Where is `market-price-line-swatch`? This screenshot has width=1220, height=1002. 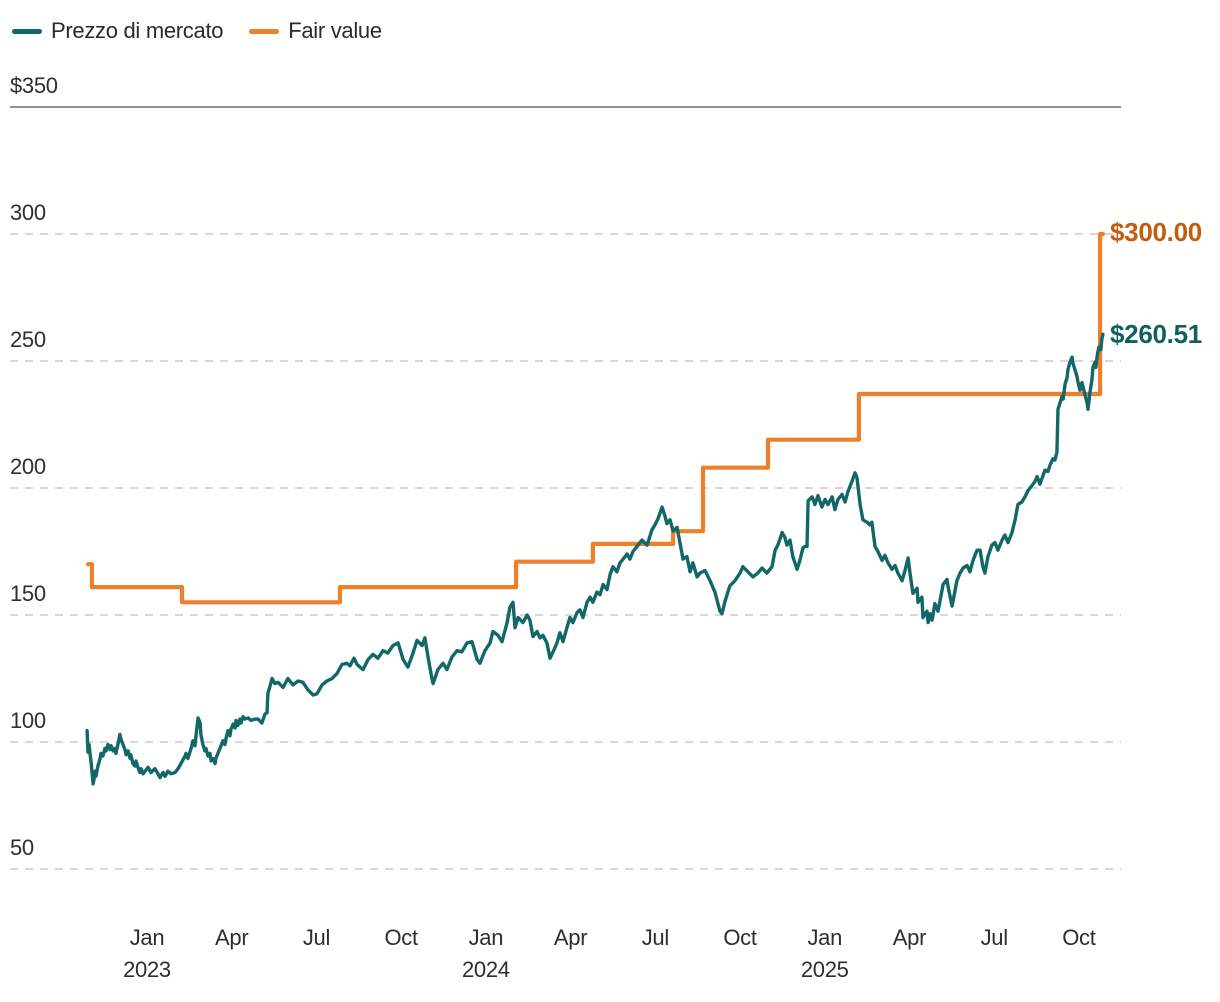
market-price-line-swatch is located at coordinates (27, 31).